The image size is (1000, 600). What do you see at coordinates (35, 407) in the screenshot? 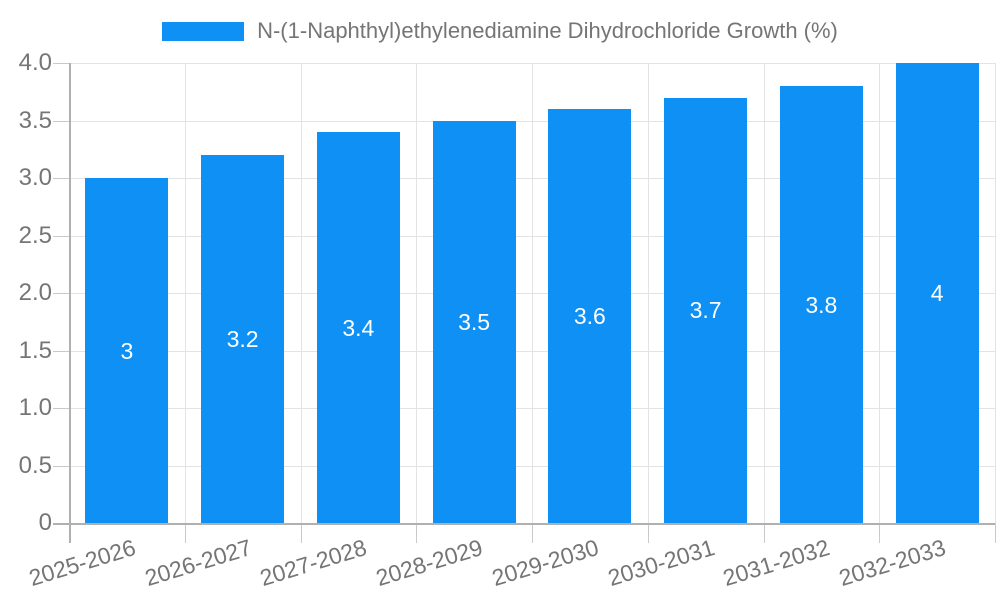
I see `y-tick-label: 1.0` at bounding box center [35, 407].